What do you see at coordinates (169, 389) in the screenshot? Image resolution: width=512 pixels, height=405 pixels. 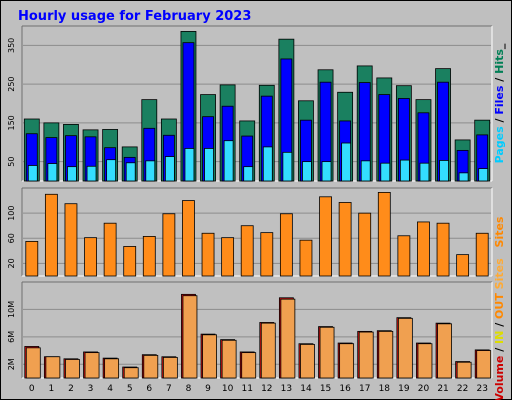 I see `x-tick-label-hour-7: 7` at bounding box center [169, 389].